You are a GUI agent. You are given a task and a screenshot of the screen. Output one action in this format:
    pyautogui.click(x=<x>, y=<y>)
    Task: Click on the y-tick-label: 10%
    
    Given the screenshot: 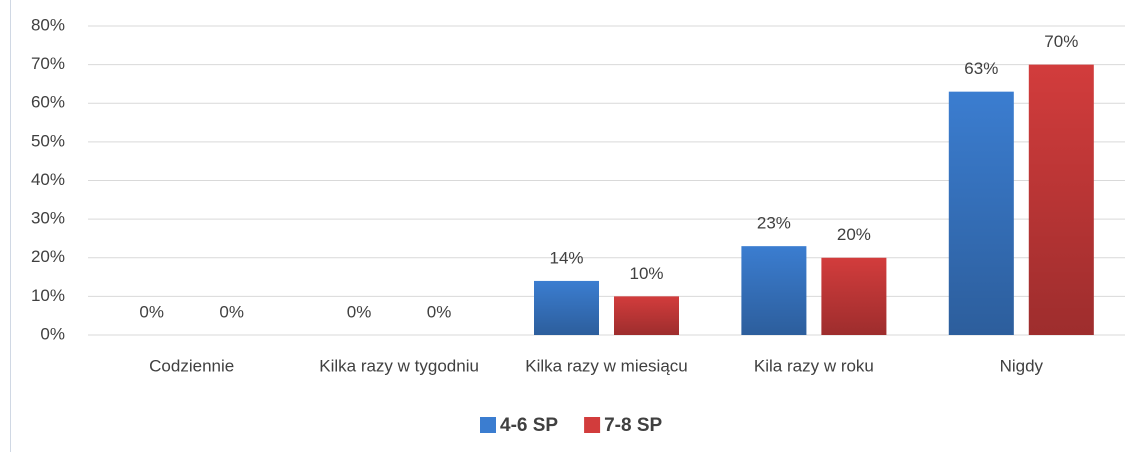 What is the action you would take?
    pyautogui.click(x=48, y=295)
    